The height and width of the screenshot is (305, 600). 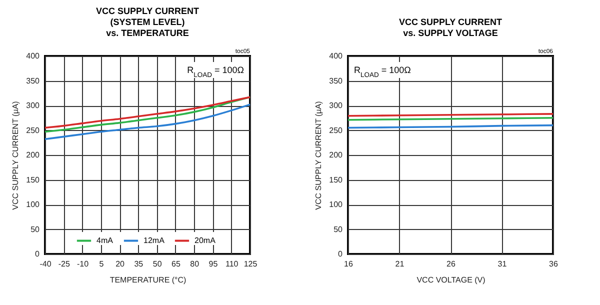 What do you see at coordinates (83, 264) in the screenshot?
I see `x-tick-label: -10` at bounding box center [83, 264].